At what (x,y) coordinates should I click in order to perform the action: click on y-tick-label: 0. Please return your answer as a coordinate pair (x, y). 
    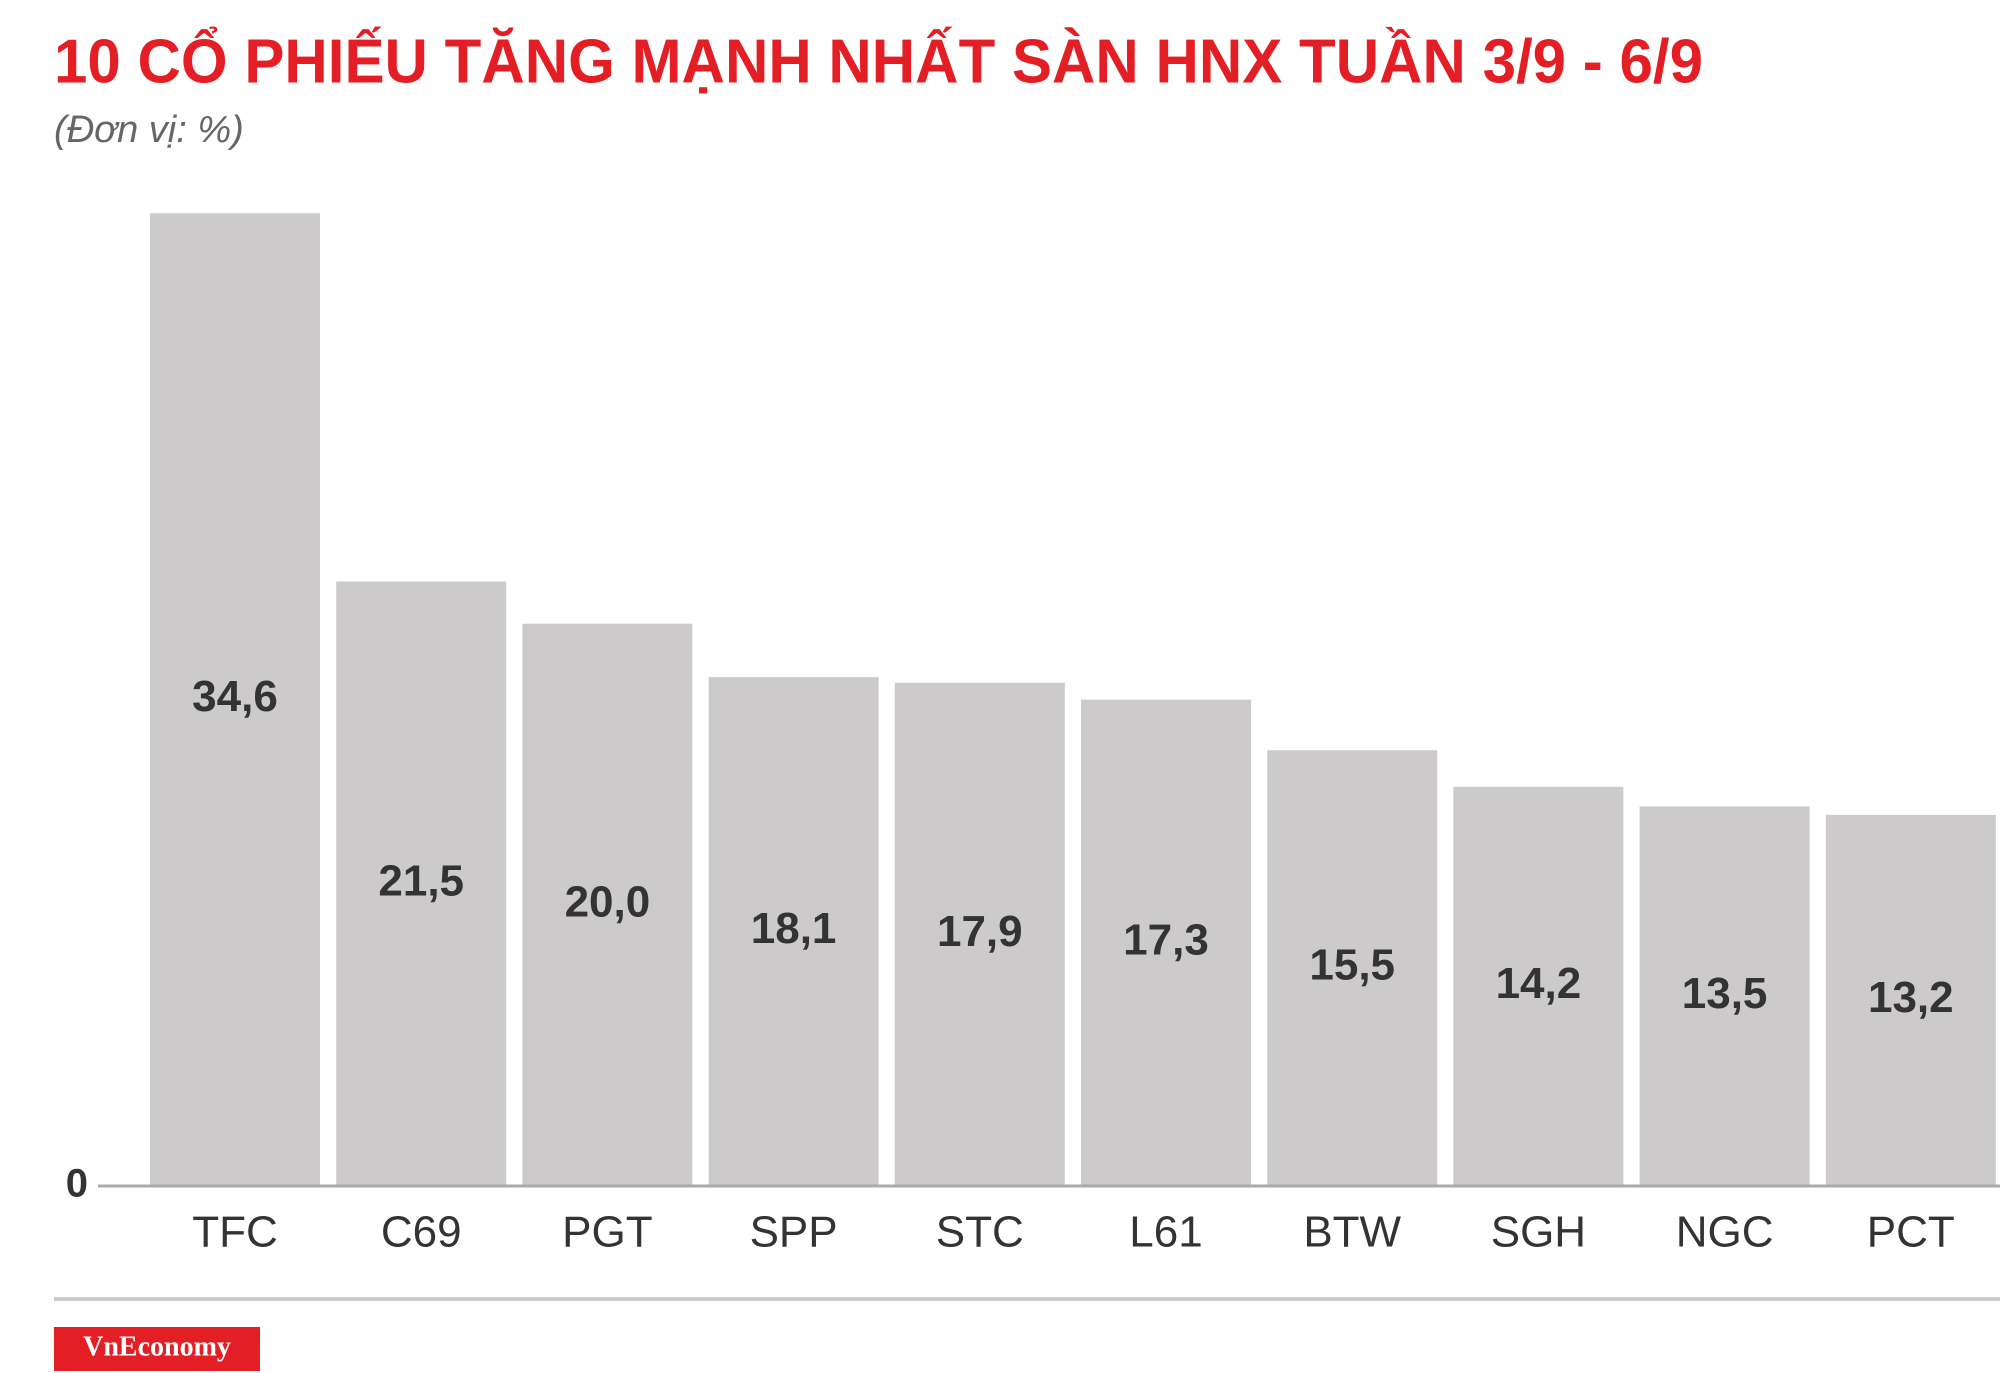
    Looking at the image, I should click on (77, 1184).